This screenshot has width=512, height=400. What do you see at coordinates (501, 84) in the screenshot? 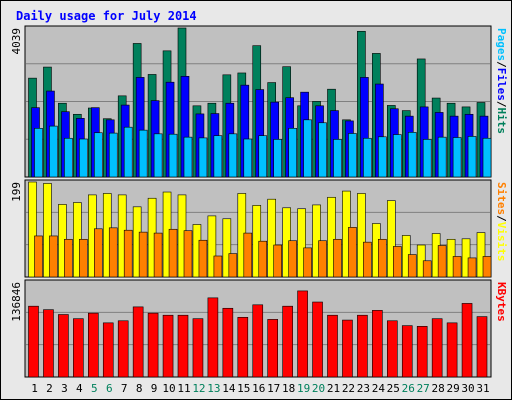
I see `hits-legend-part: Files` at bounding box center [501, 84].